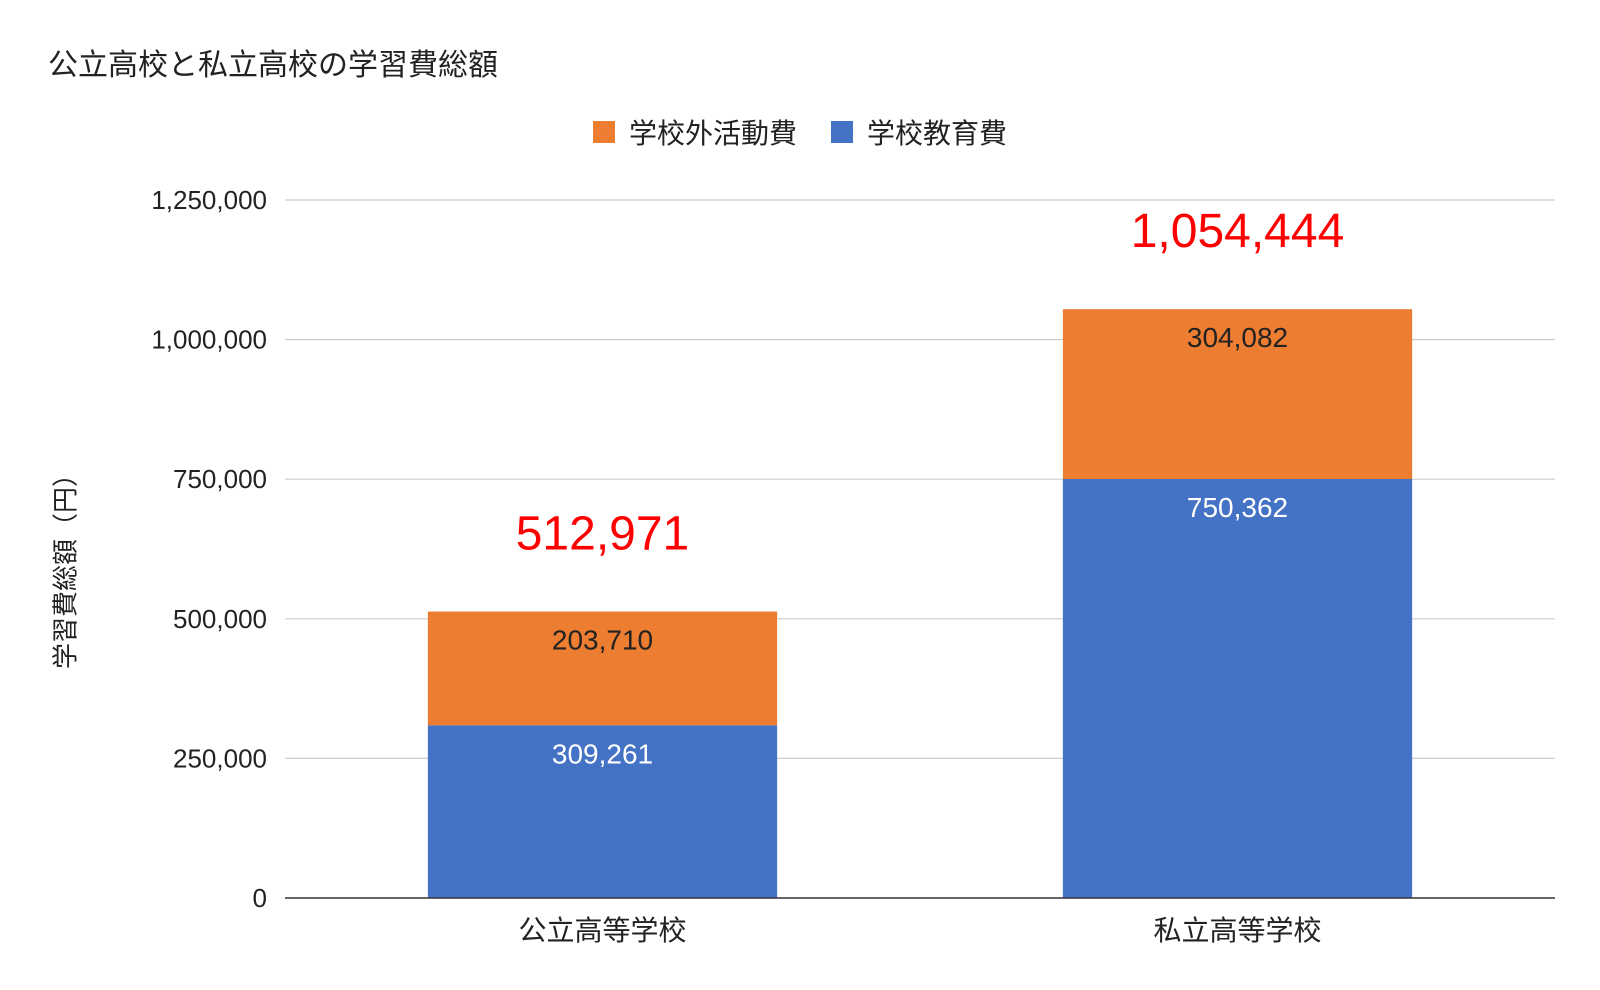 The width and height of the screenshot is (1600, 990). Describe the element at coordinates (800, 132) in the screenshot. I see `legend: 学校外活動費 学校教育費` at that location.